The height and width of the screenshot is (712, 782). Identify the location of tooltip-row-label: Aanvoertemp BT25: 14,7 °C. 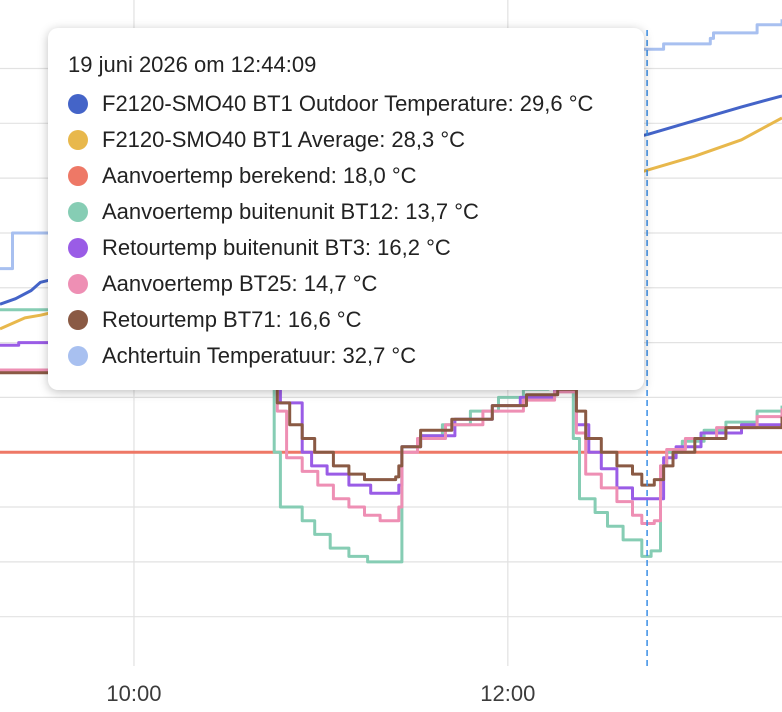
(240, 283).